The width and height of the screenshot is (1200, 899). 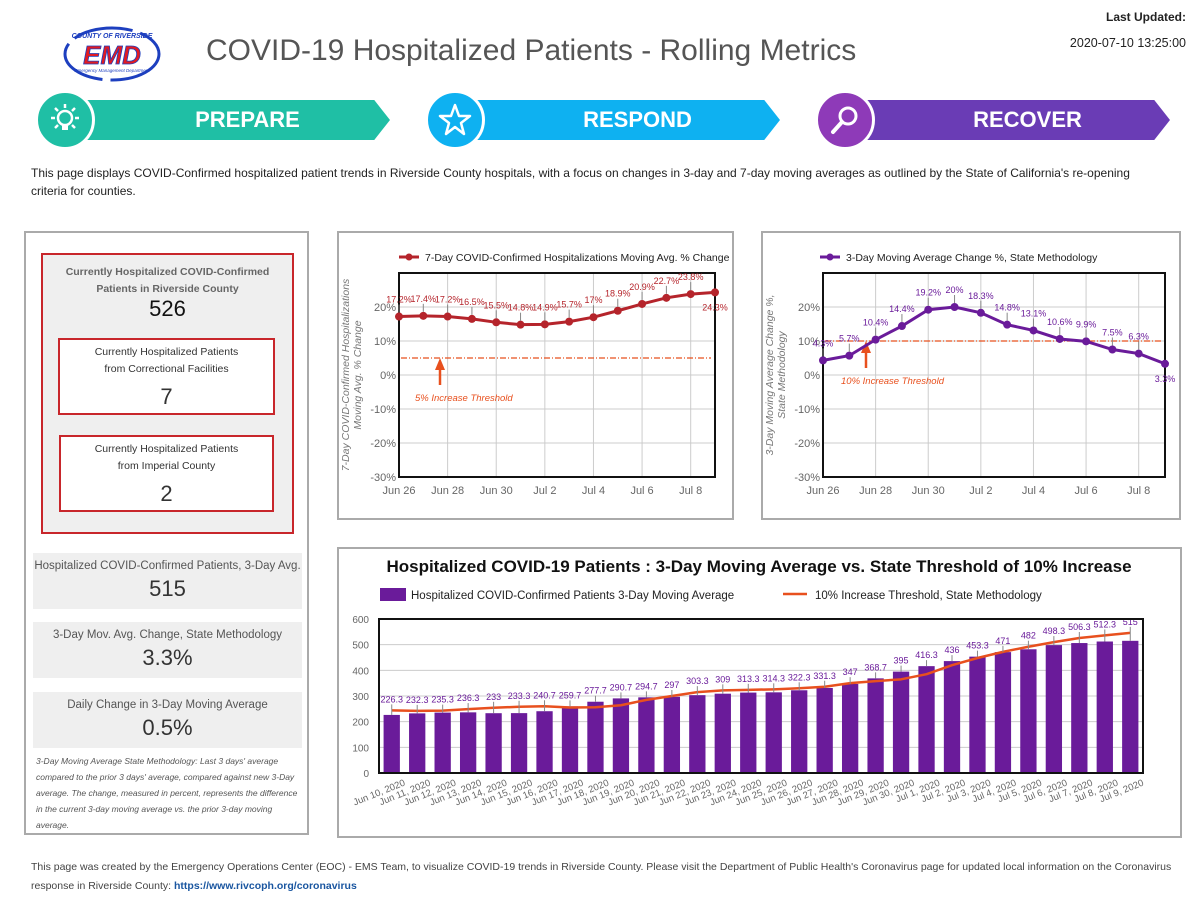 What do you see at coordinates (468, 698) in the screenshot?
I see `data-label: 236.3` at bounding box center [468, 698].